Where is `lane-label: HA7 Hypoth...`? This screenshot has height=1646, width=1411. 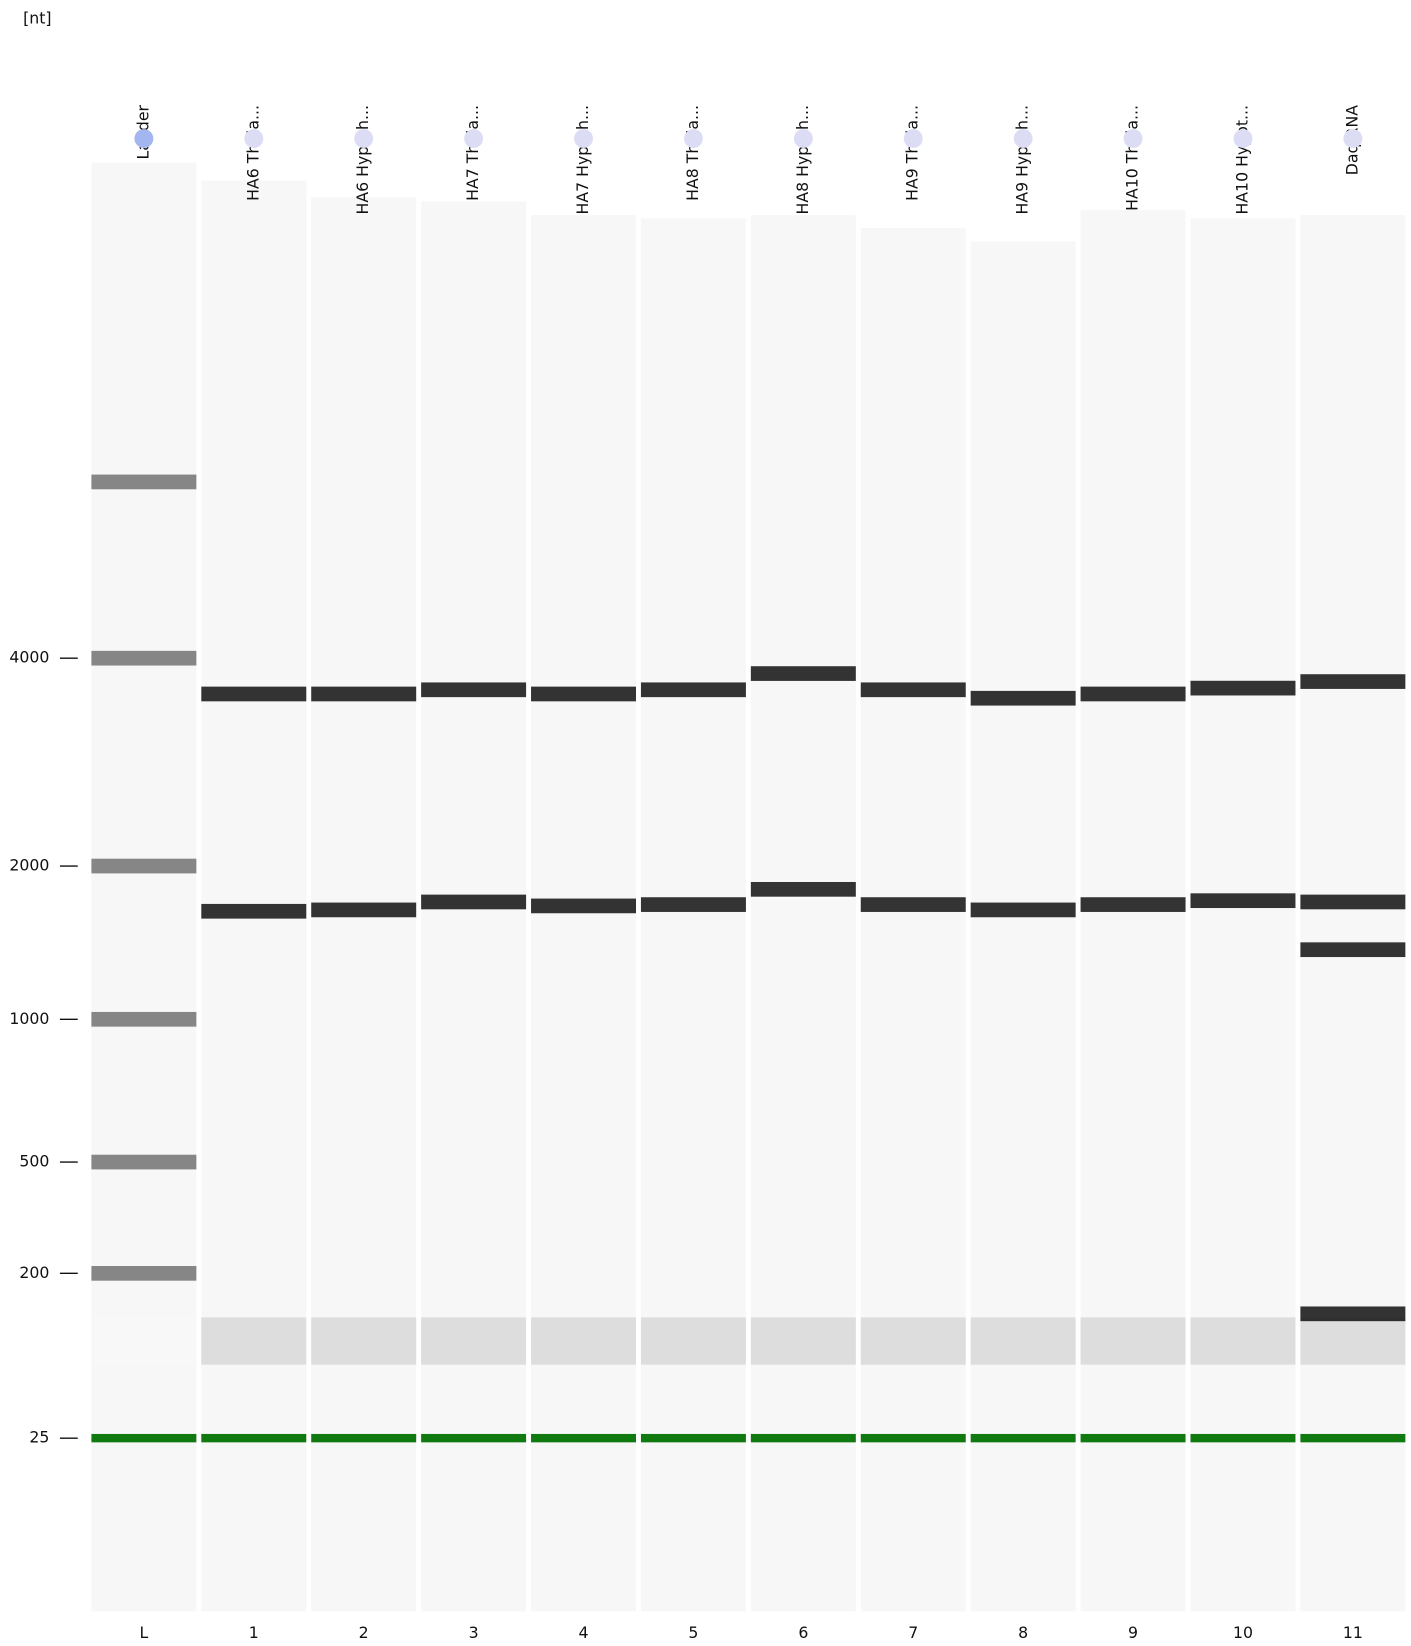
lane-label: HA7 Hypoth... is located at coordinates (582, 160).